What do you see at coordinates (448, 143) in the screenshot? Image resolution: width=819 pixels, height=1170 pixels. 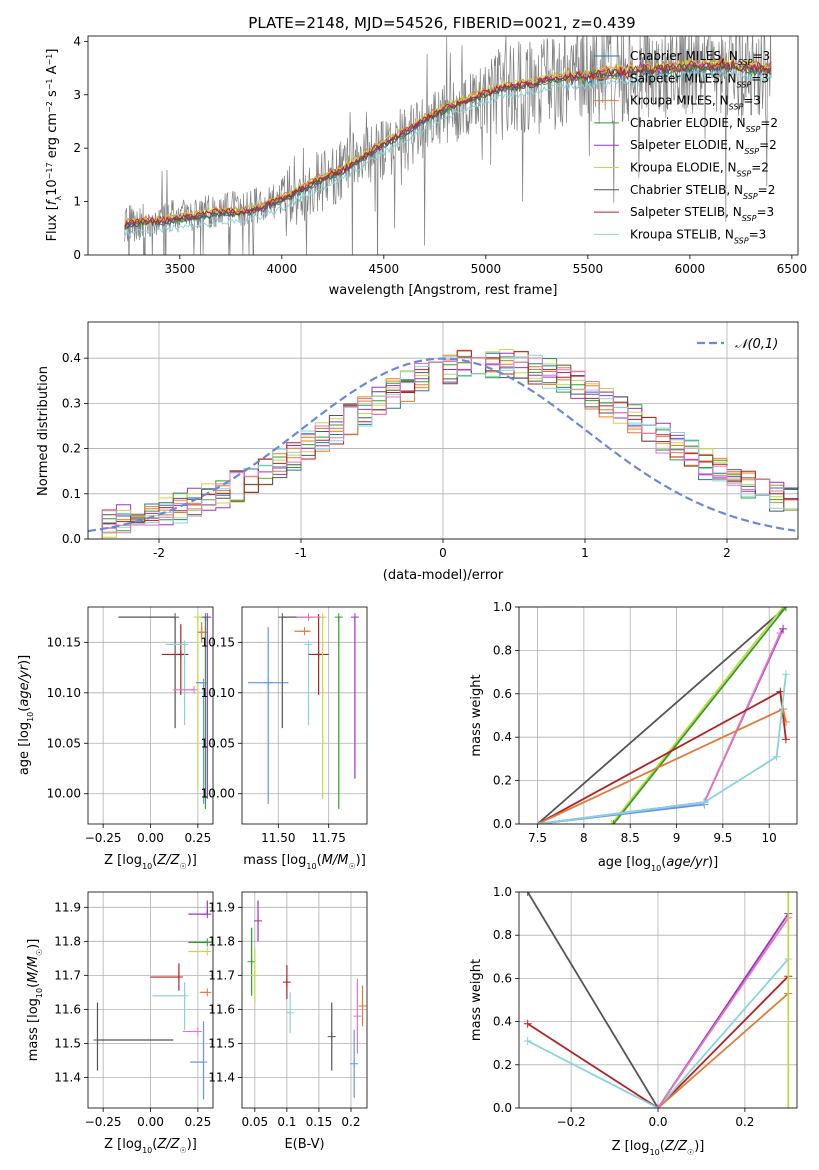 I see `model-spectrum-line` at bounding box center [448, 143].